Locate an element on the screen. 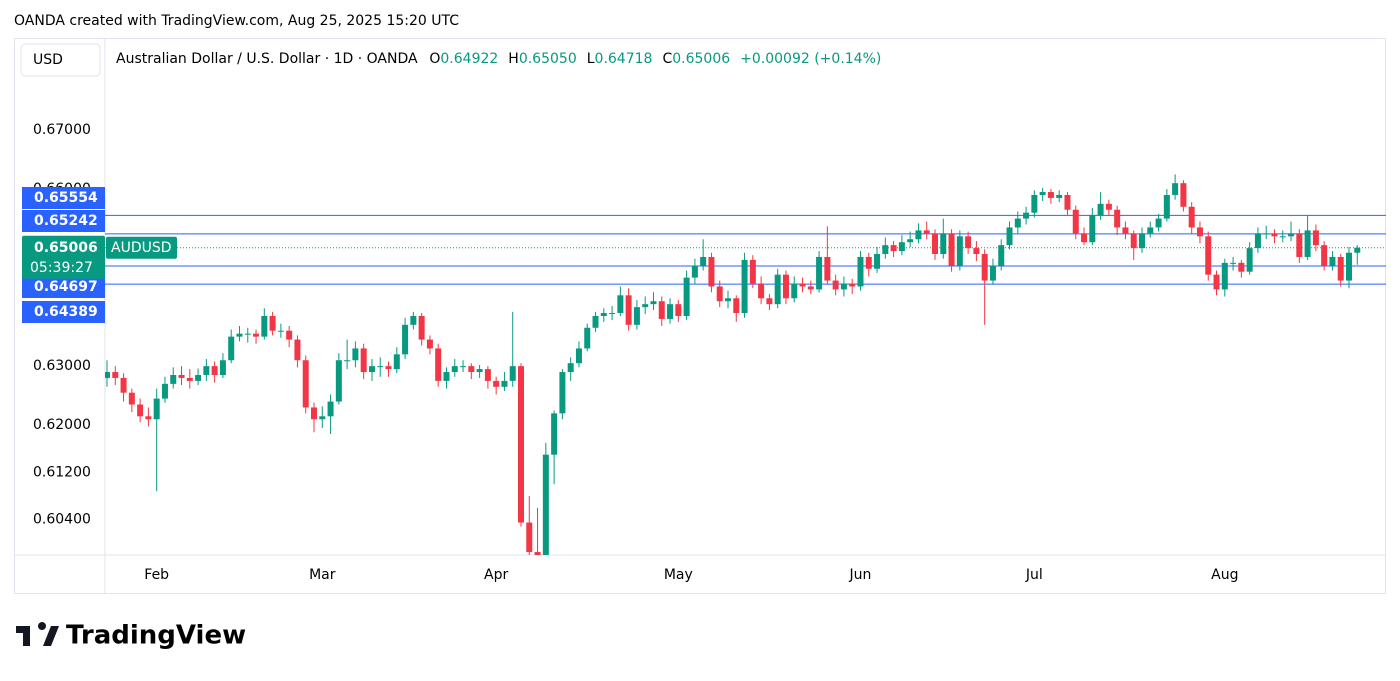 The width and height of the screenshot is (1400, 681). y-tick-label: 0.63000 is located at coordinates (62, 366).